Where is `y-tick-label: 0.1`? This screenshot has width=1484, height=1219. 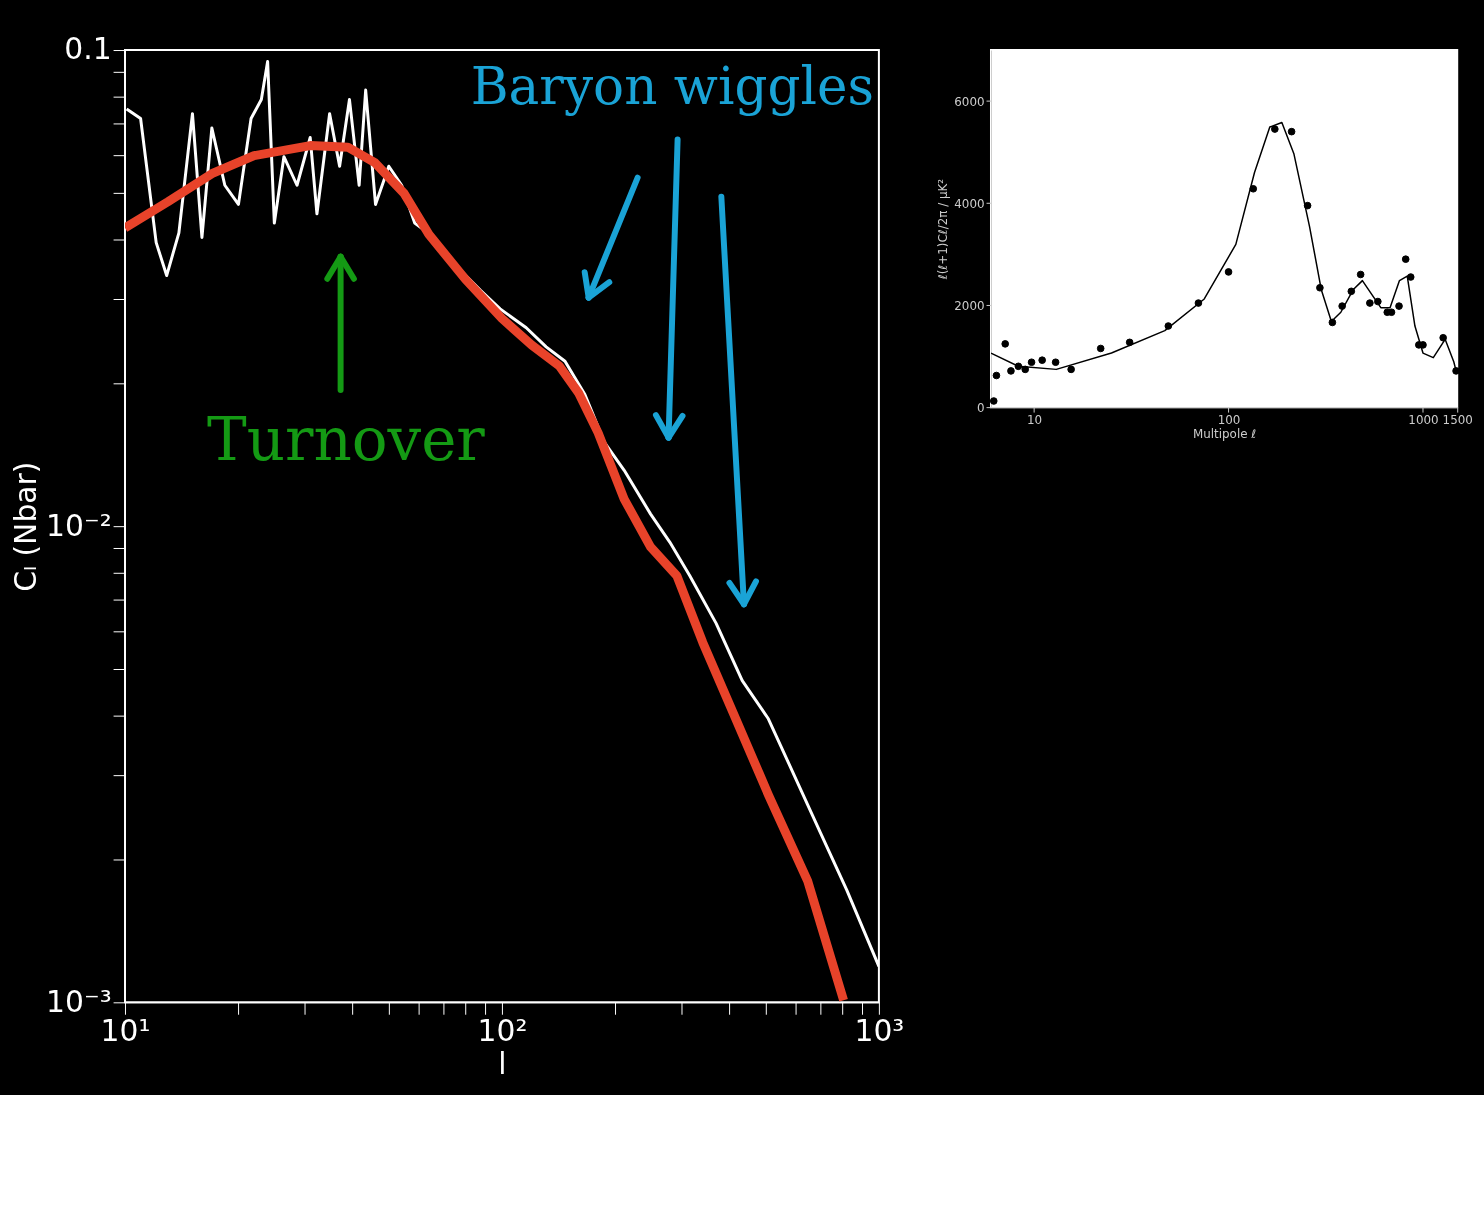
y-tick-label: 0.1 is located at coordinates (88, 49).